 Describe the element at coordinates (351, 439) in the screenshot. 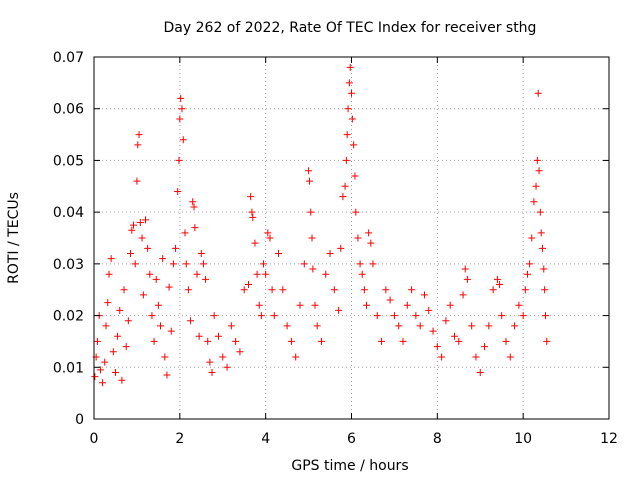

I see `x-tick-label: 6` at that location.